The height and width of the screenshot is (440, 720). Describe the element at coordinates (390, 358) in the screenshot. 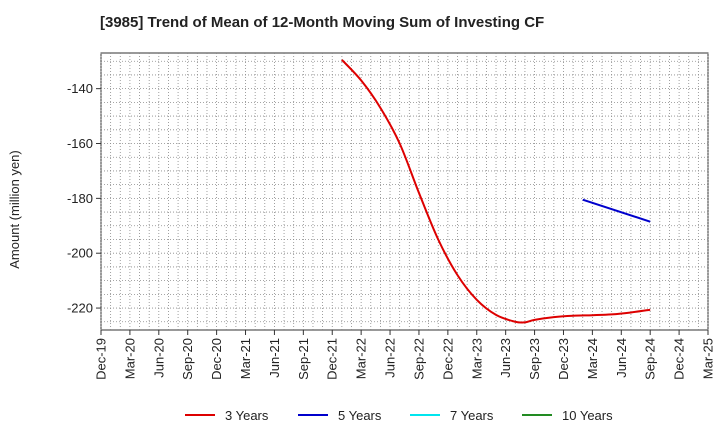

I see `x-tick-label: Jun-22` at that location.